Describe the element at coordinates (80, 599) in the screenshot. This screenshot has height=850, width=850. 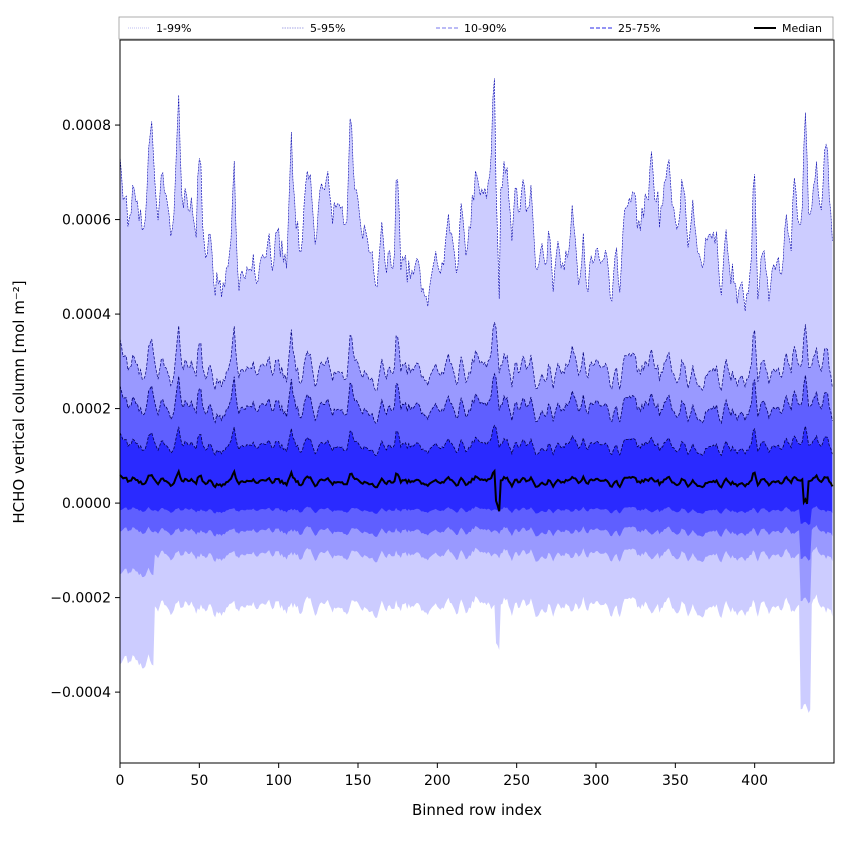
I see `y-tick-label: −0.0002` at that location.